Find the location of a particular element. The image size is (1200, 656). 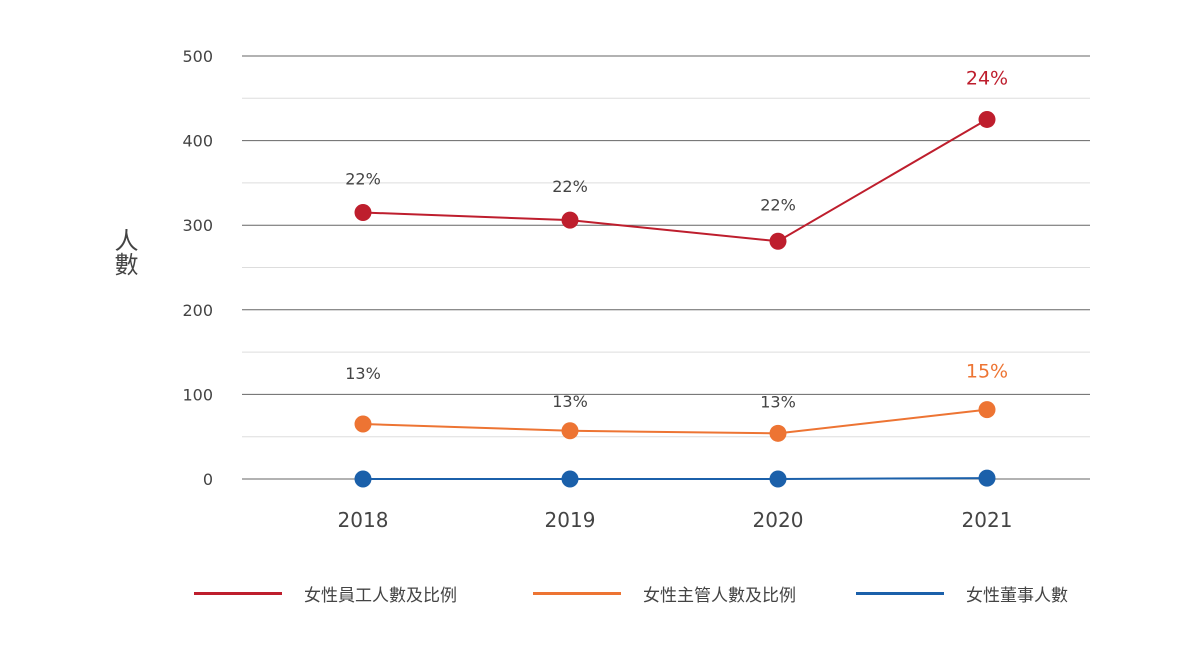

x-tick-label: 2018 is located at coordinates (363, 520).